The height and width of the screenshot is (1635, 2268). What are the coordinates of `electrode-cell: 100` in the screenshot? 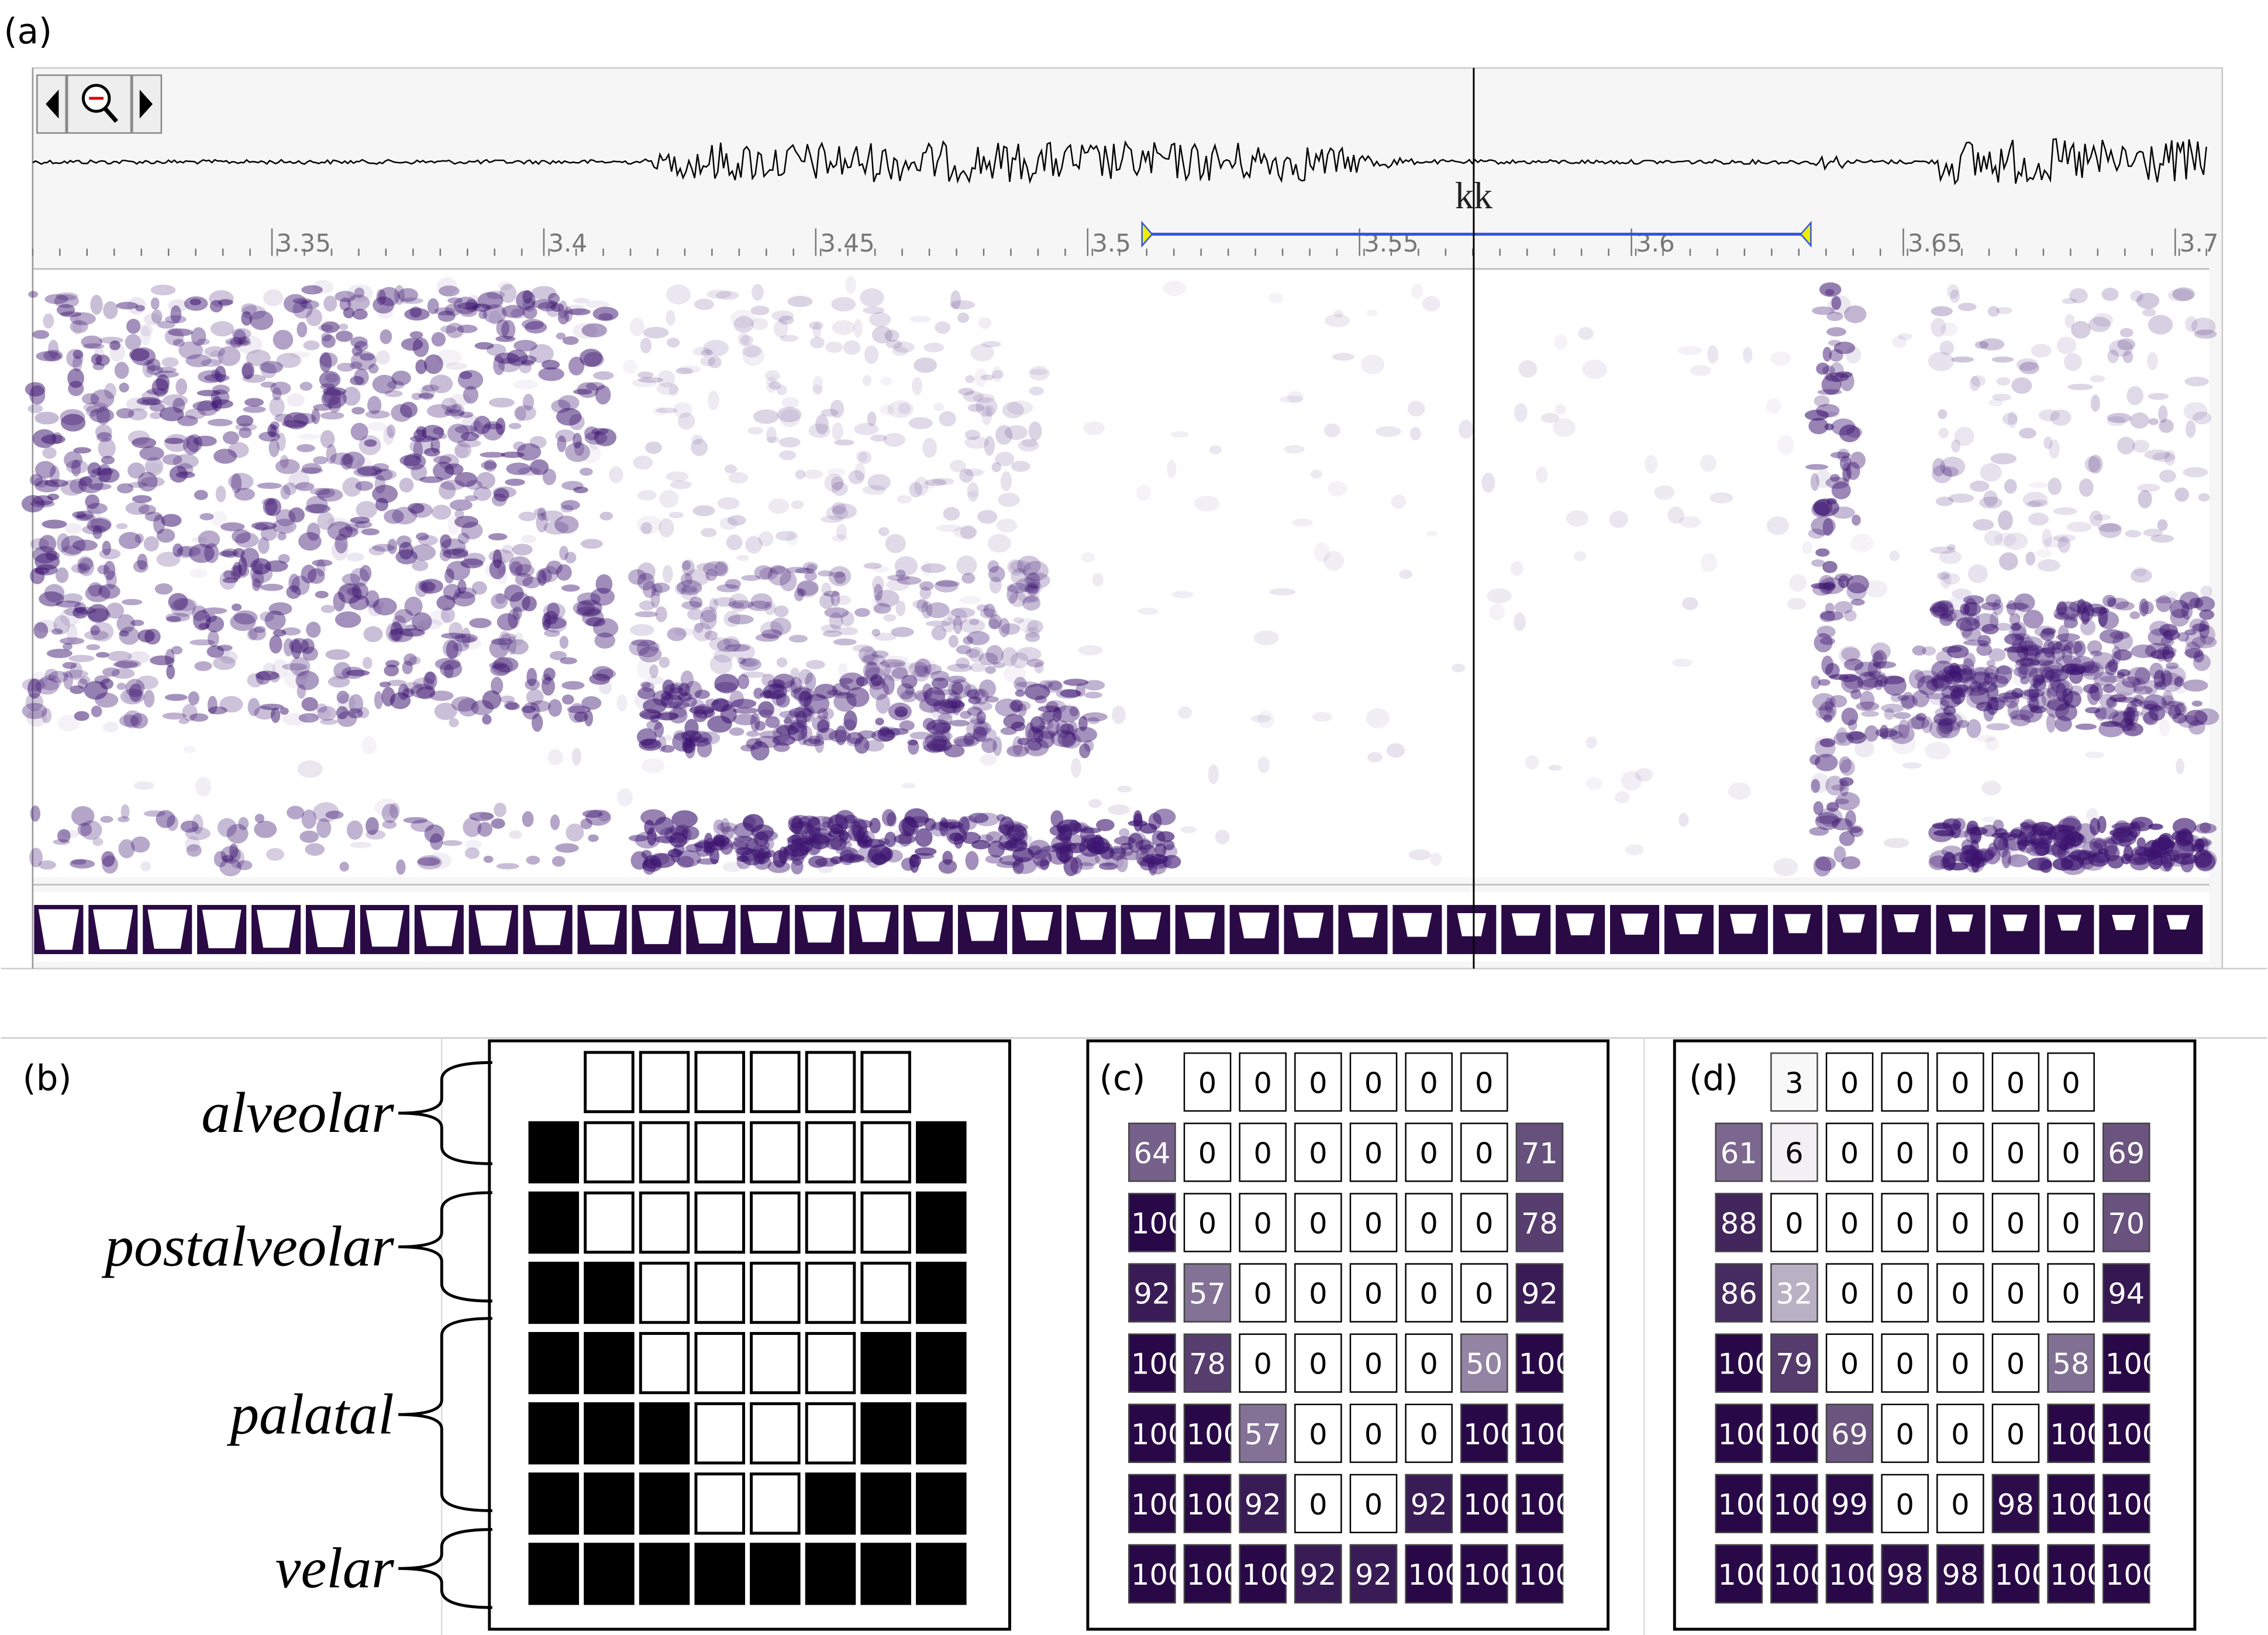 It's located at (1207, 1574).